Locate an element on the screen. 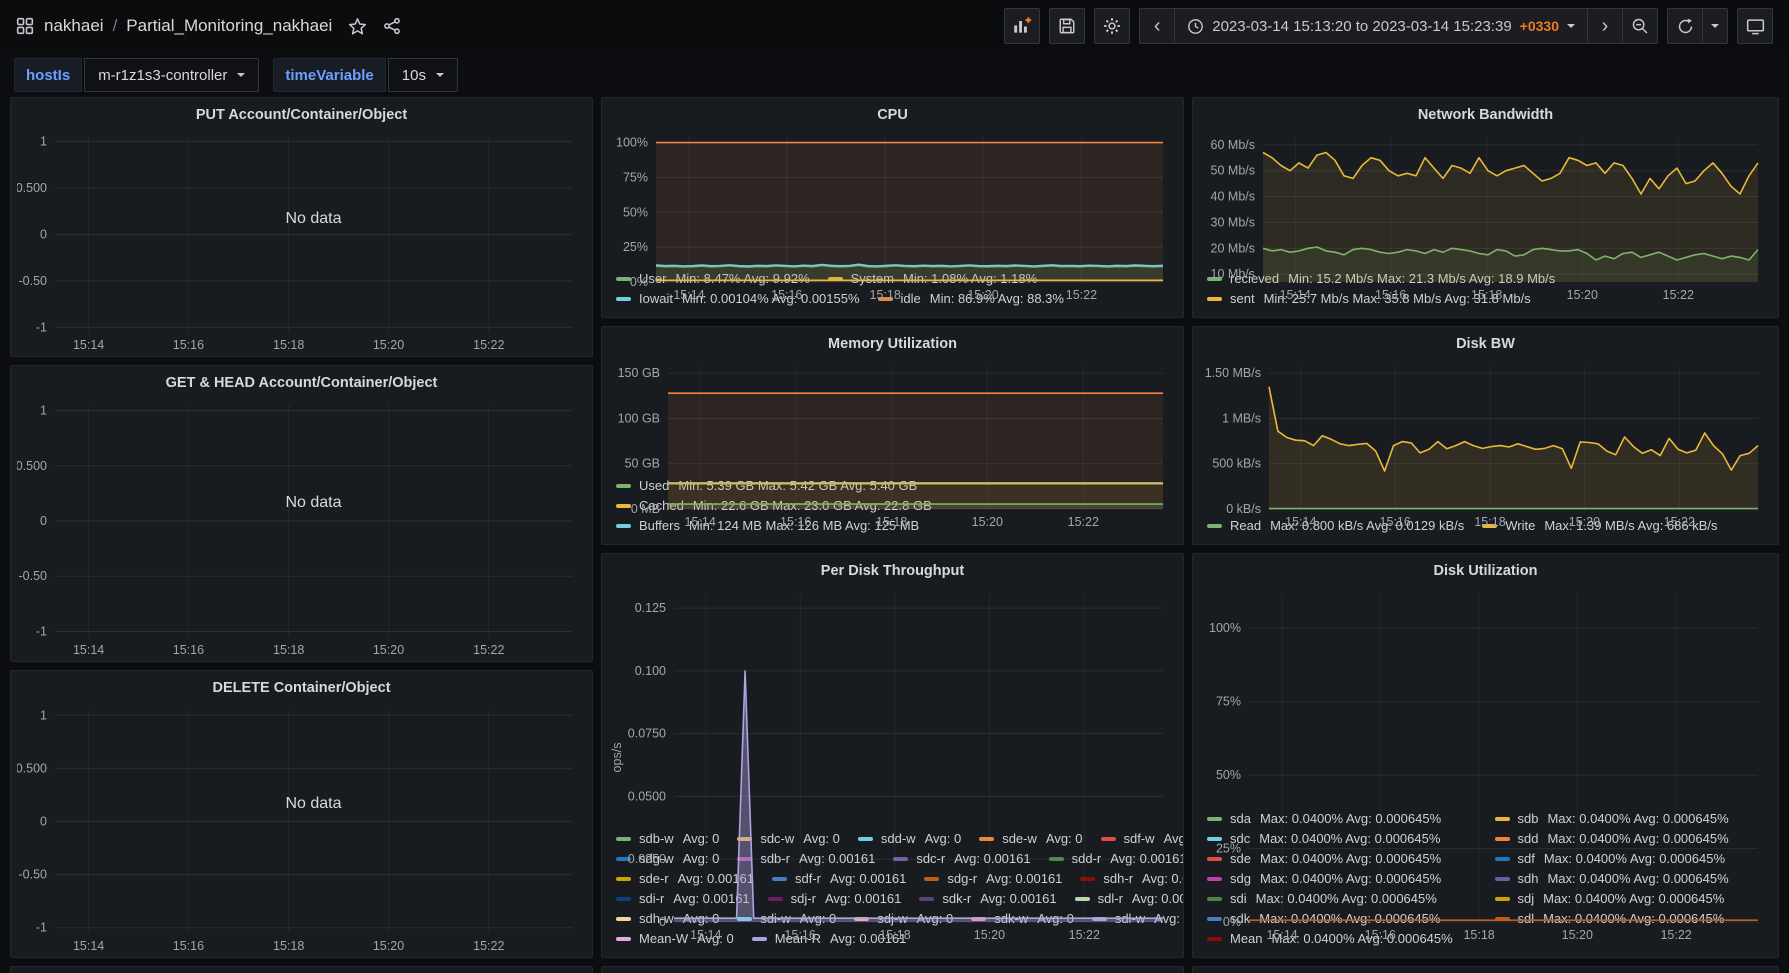 The height and width of the screenshot is (973, 1789). legend-item-sdi: sdi Max: 0.0400% Avg: 0.000645% is located at coordinates (1342, 899).